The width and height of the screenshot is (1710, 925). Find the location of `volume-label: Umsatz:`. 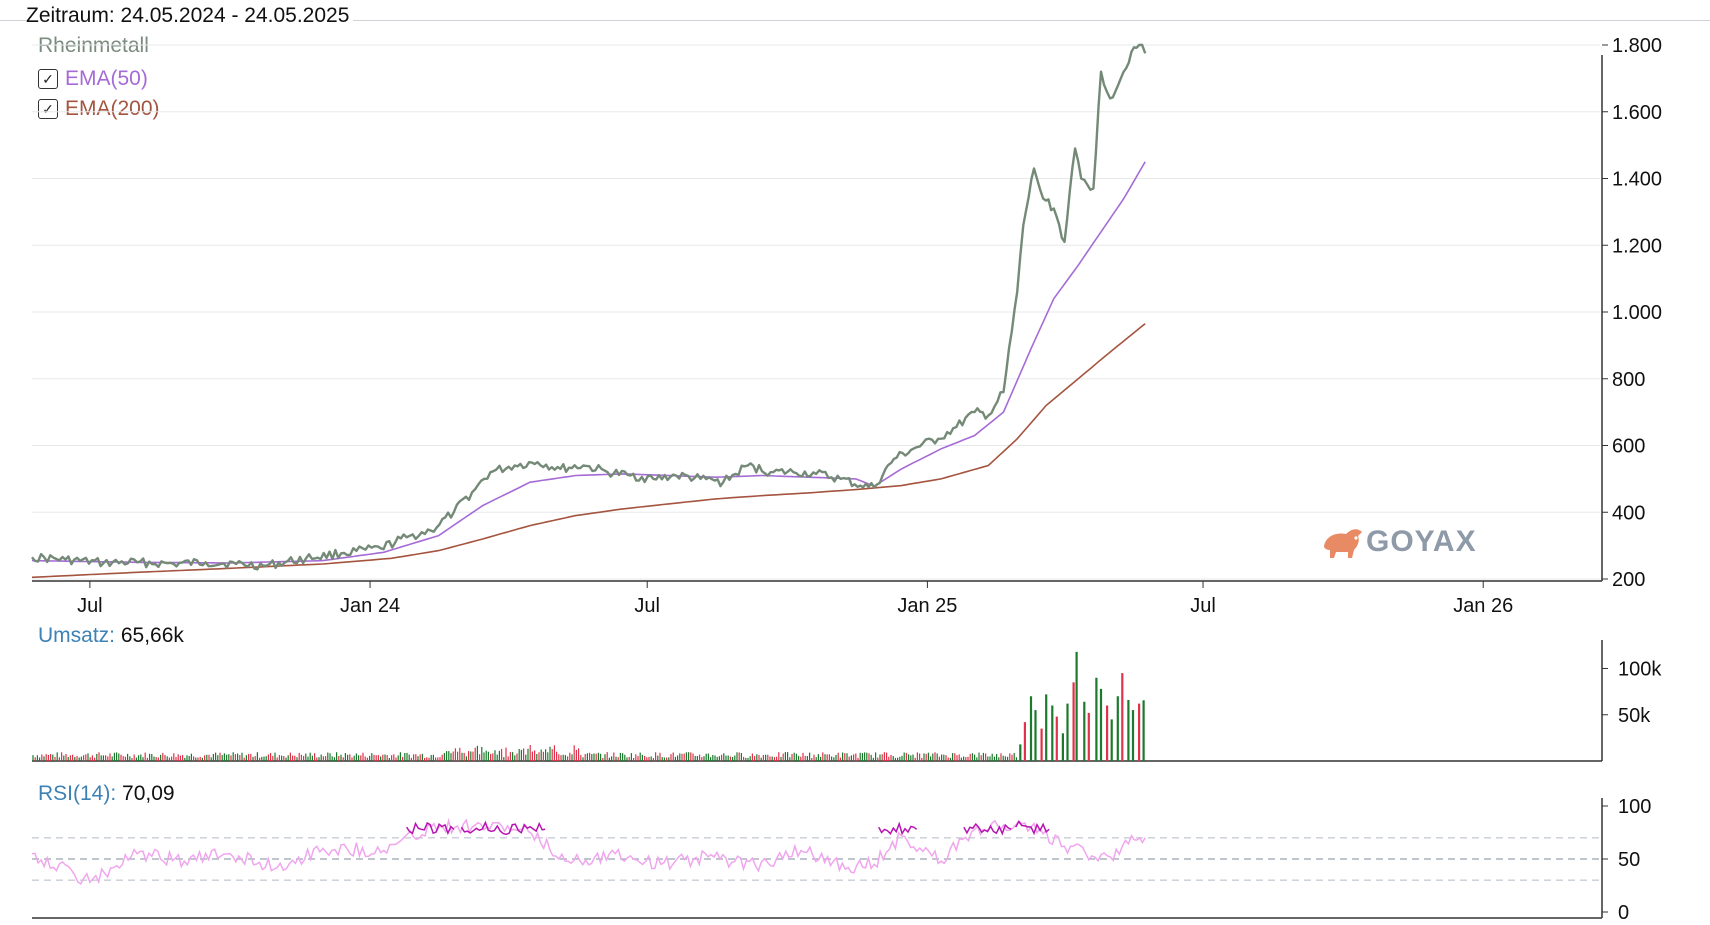

volume-label: Umsatz: is located at coordinates (77, 635).